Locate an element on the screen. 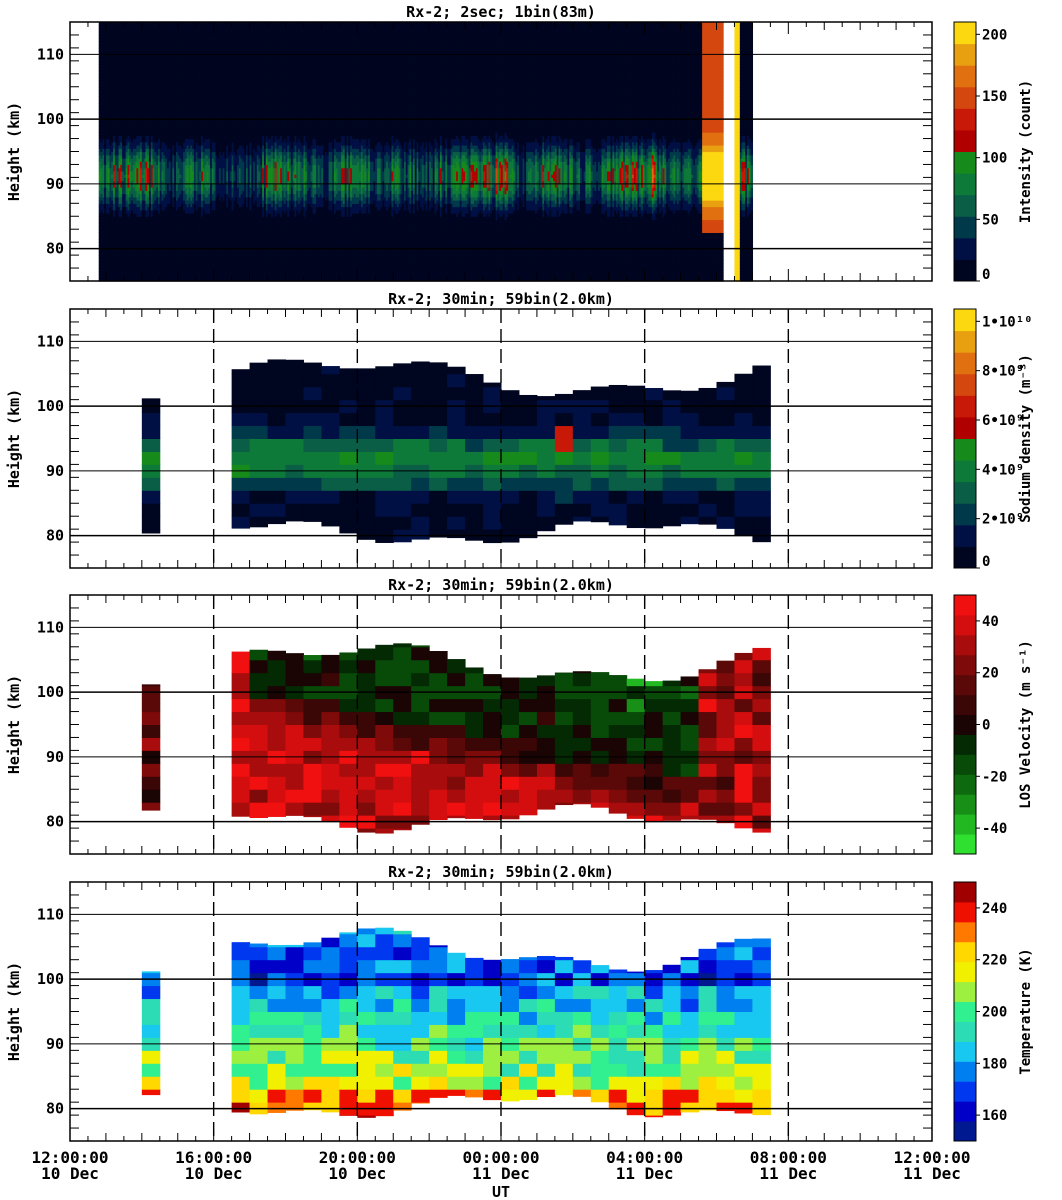 The image size is (1062, 1200). heatmap-cells is located at coordinates (426, 152).